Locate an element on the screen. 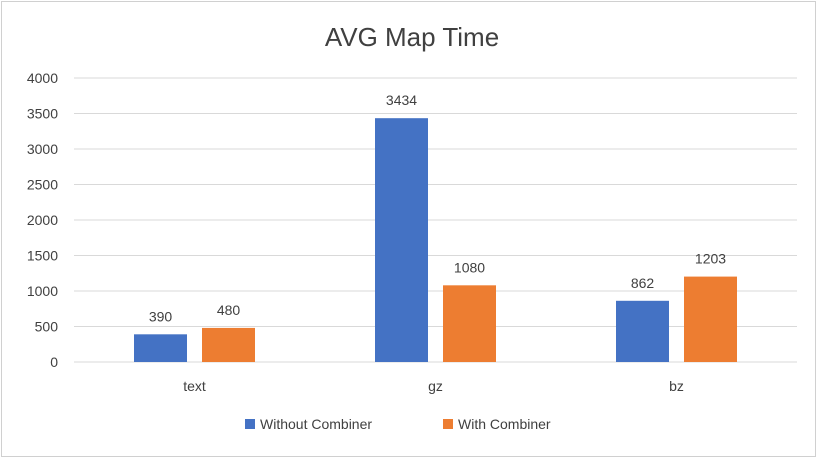 The width and height of the screenshot is (819, 460). legend: Without Combiner With Combiner is located at coordinates (398, 424).